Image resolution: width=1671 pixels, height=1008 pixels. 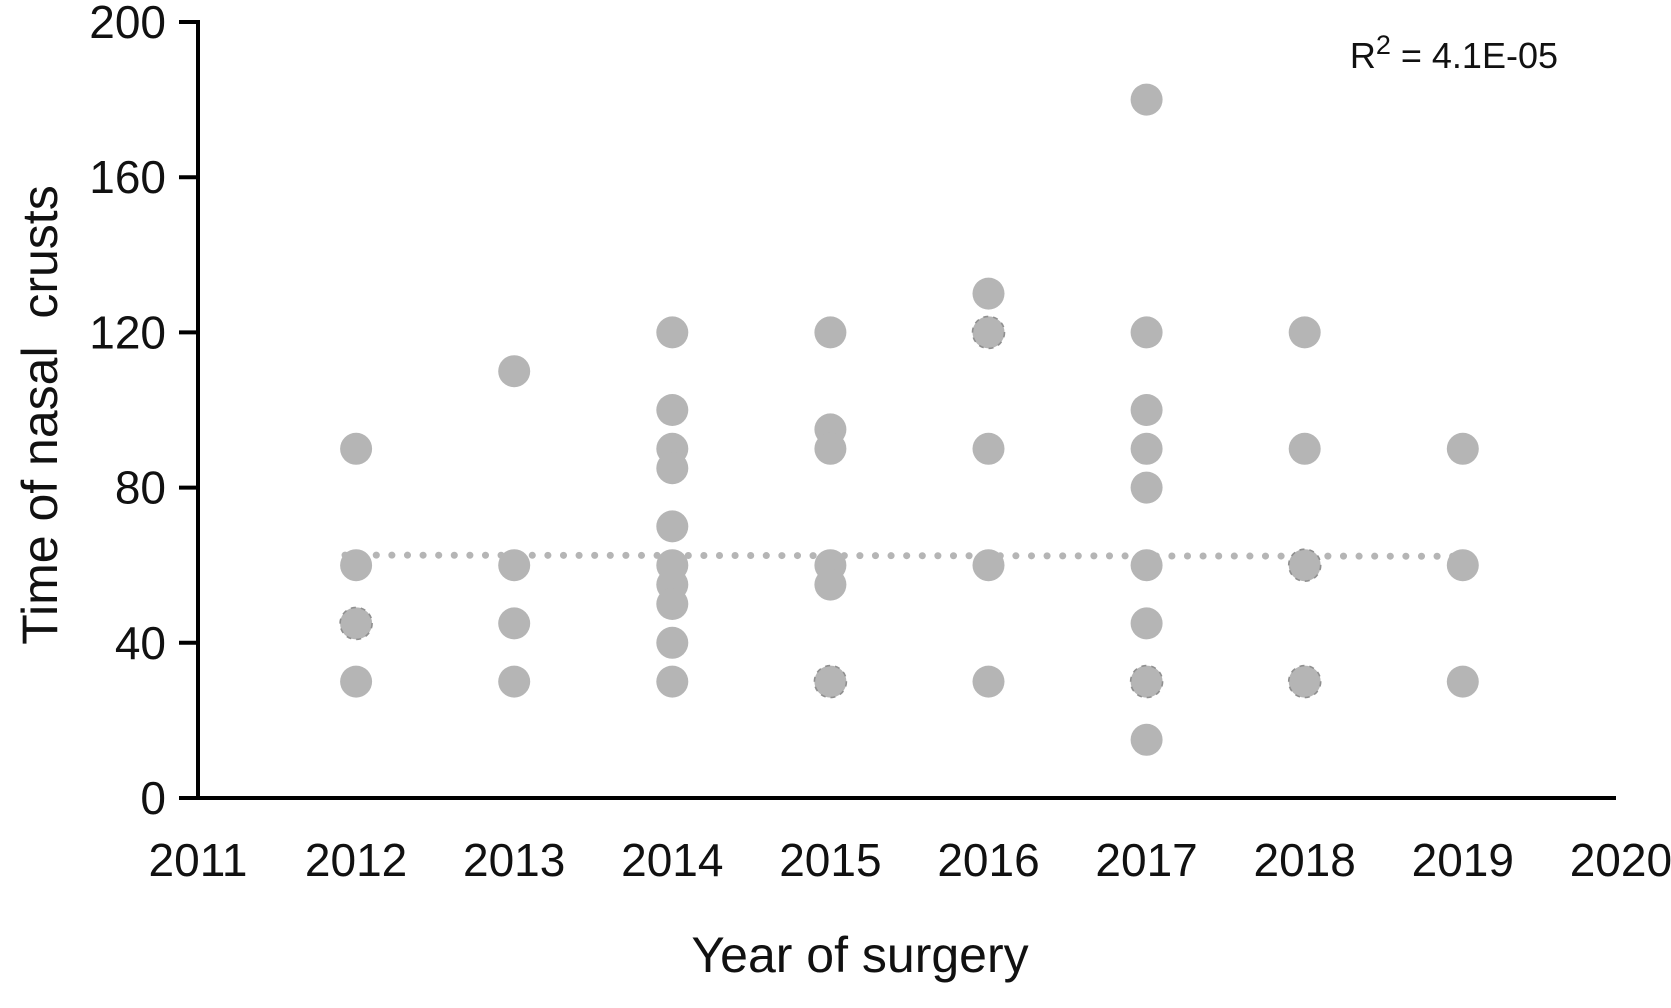 What do you see at coordinates (198, 860) in the screenshot?
I see `x-tick-label: 2011` at bounding box center [198, 860].